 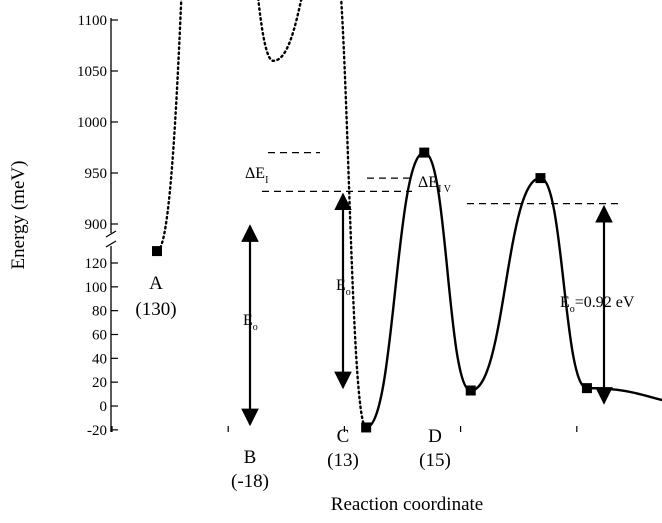 What do you see at coordinates (92, 72) in the screenshot?
I see `y-tick-label: 1050` at bounding box center [92, 72].